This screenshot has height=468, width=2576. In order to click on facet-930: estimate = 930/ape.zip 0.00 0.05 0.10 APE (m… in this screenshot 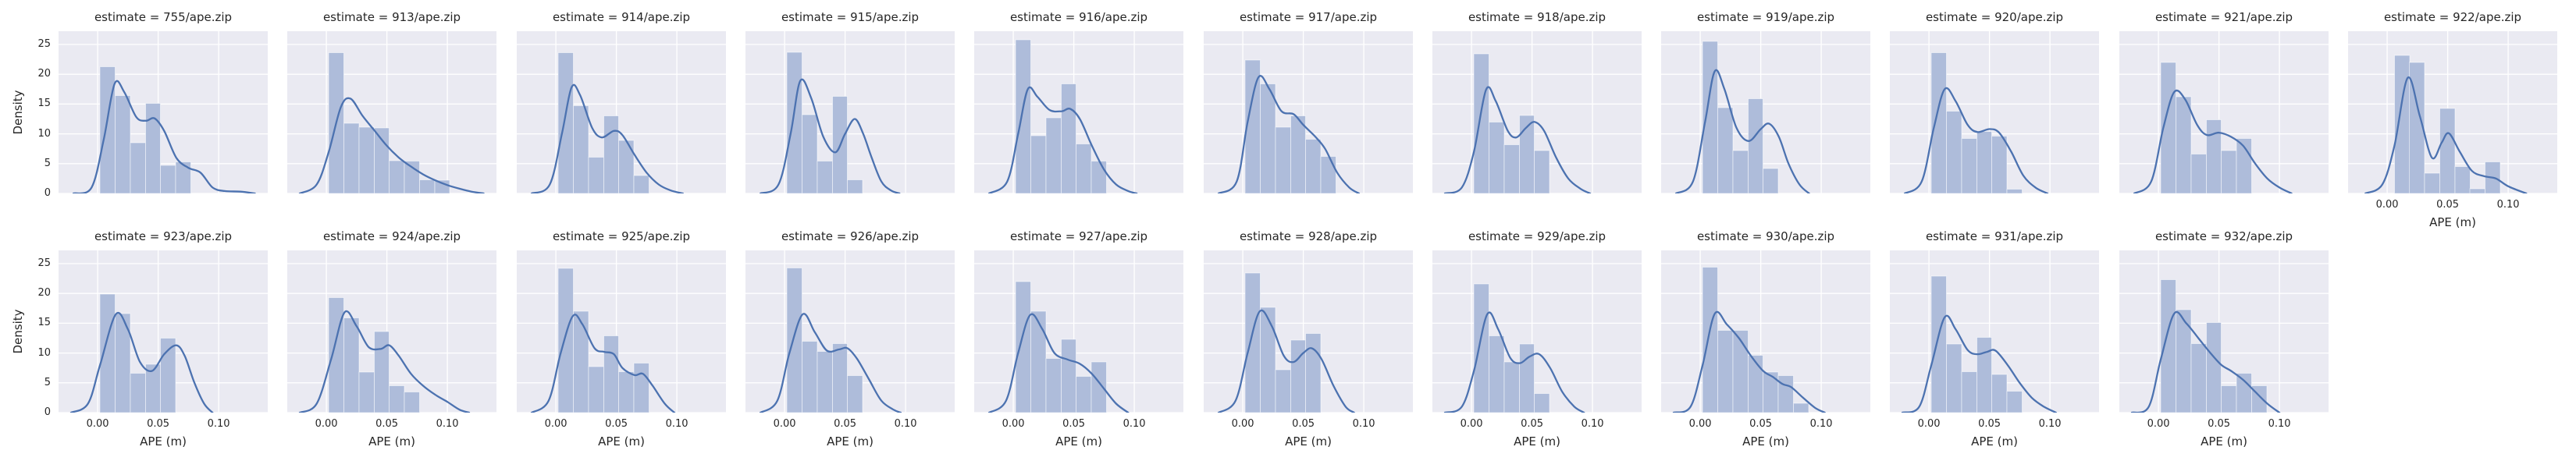, I will do `click(1765, 339)`.